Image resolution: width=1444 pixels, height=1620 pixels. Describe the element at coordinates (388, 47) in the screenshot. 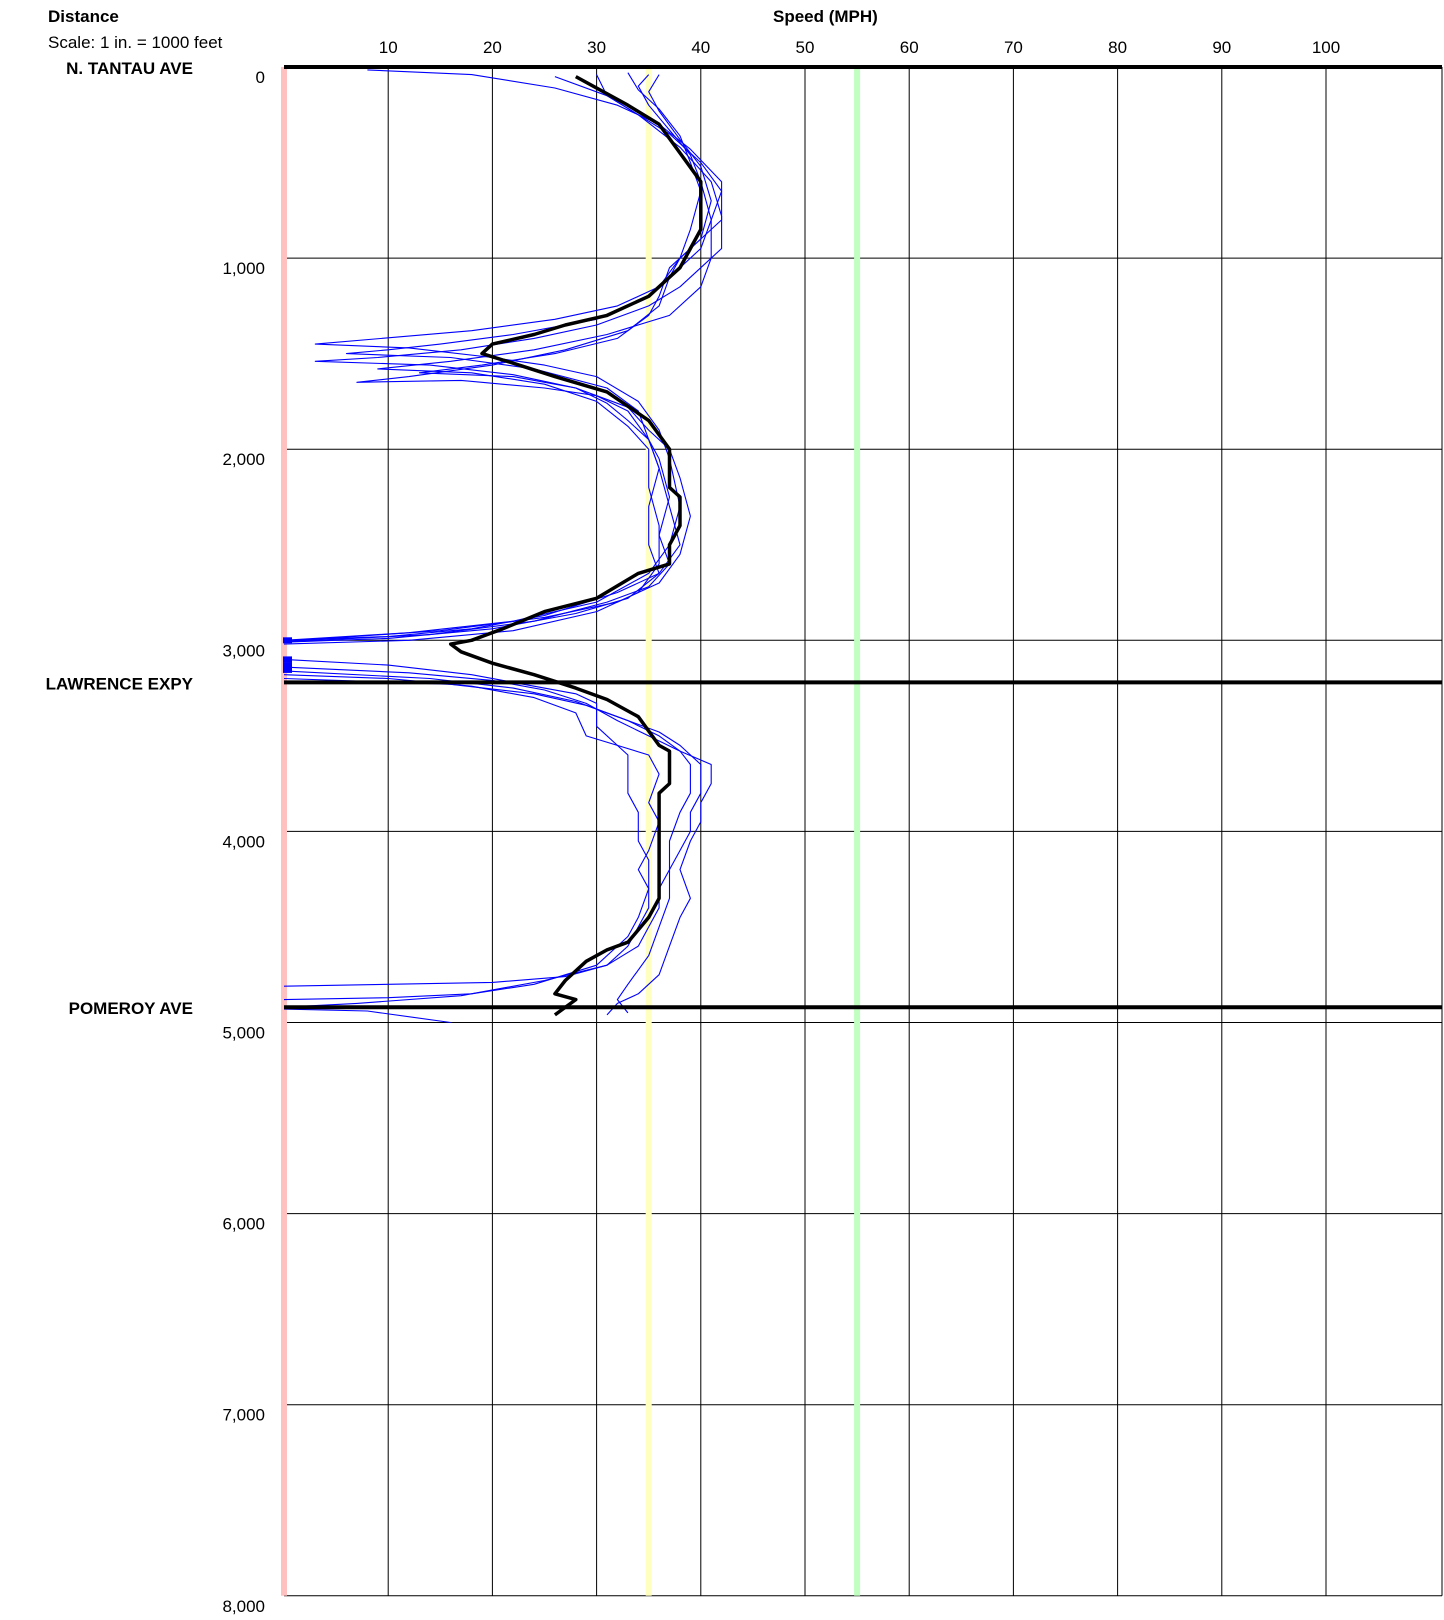

I see `x-tick-label: 10` at that location.